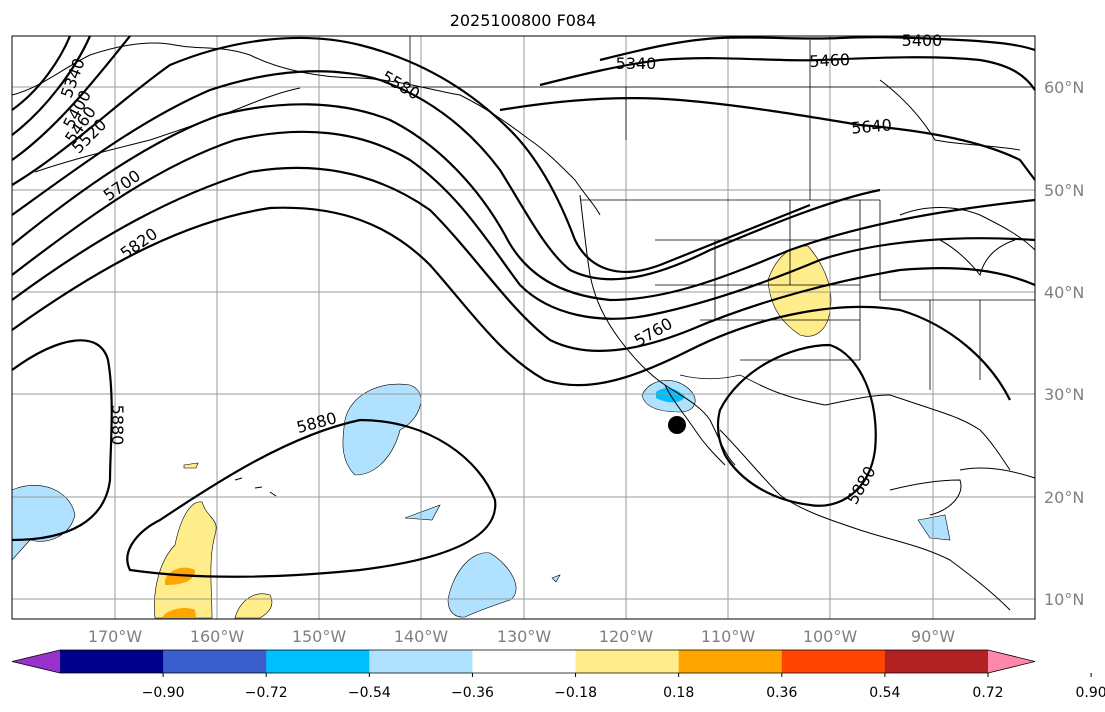  I want to click on location-marker, so click(677, 425).